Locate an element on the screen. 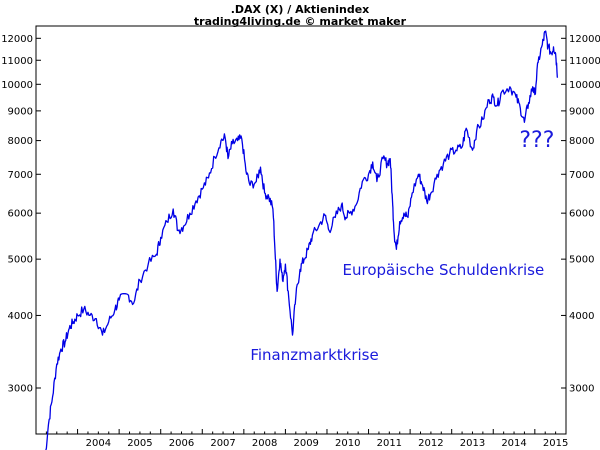 Image resolution: width=600 pixels, height=450 pixels. x-tick-label: 2009 is located at coordinates (305, 443).